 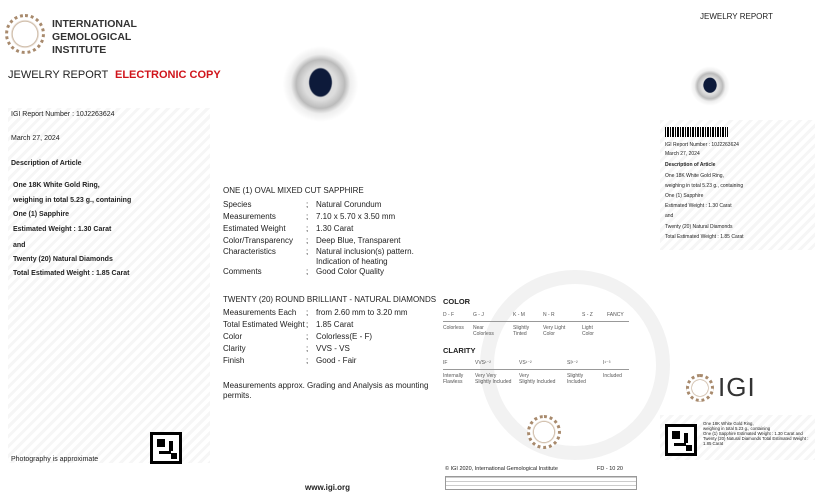 I want to click on color-description: Near Colorless, so click(x=483, y=331).